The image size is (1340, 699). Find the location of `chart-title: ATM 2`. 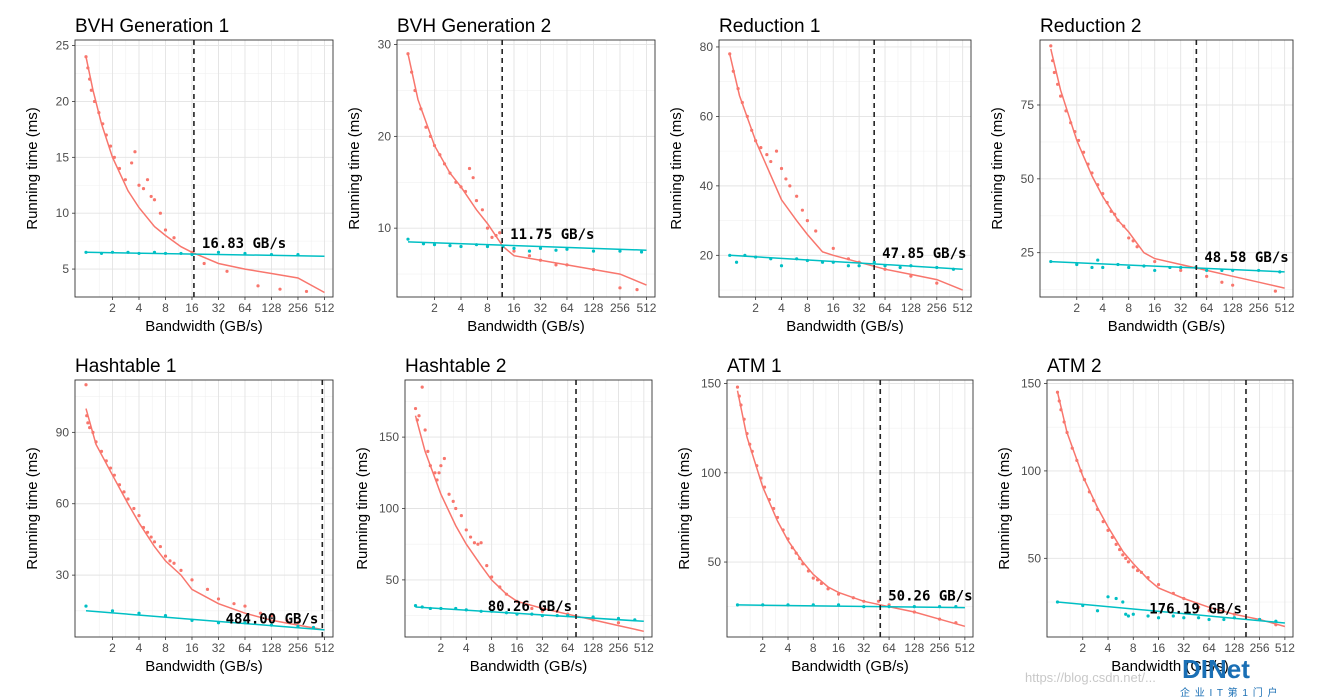

chart-title: ATM 2 is located at coordinates (1074, 366).